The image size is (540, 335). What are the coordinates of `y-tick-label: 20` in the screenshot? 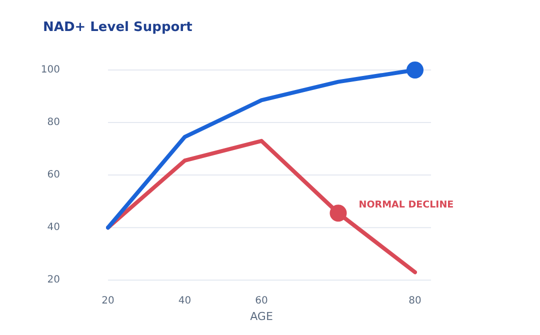 It's located at (53, 280).